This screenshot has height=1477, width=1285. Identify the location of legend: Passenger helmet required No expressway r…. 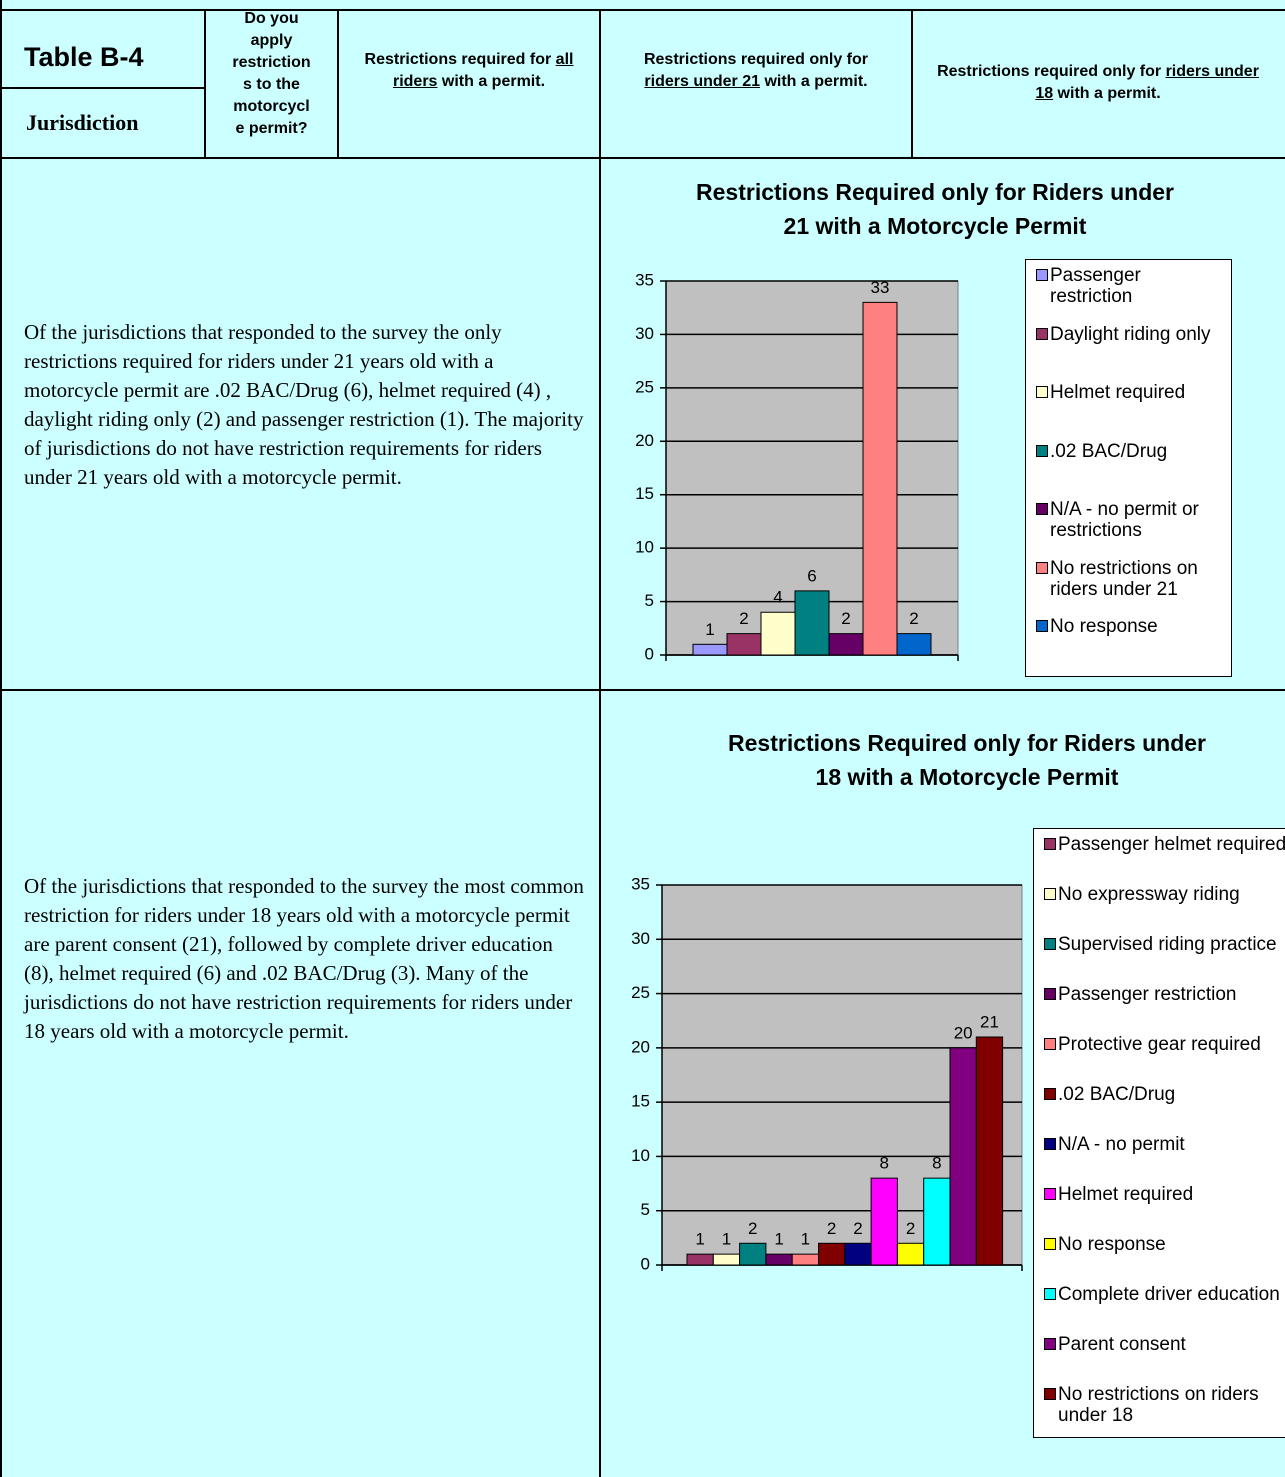
(1159, 1133).